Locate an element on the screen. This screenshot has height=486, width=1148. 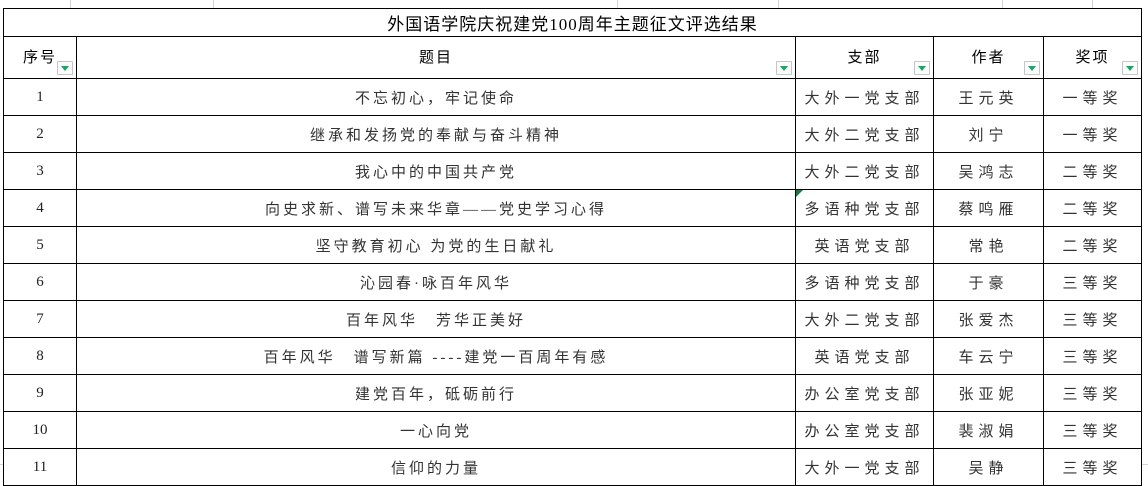
table-row: 8 百年风华 谱写新篇 ----建党一百周年有感 英语党支部 车云宁 三等奖 is located at coordinates (573, 356).